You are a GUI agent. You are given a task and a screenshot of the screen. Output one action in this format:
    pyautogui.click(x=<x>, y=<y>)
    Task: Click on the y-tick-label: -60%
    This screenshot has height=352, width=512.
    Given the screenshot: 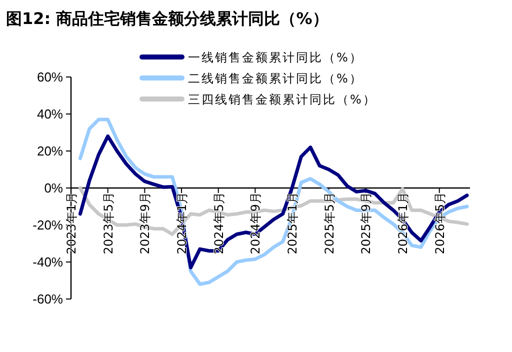 What is the action you would take?
    pyautogui.click(x=48, y=299)
    